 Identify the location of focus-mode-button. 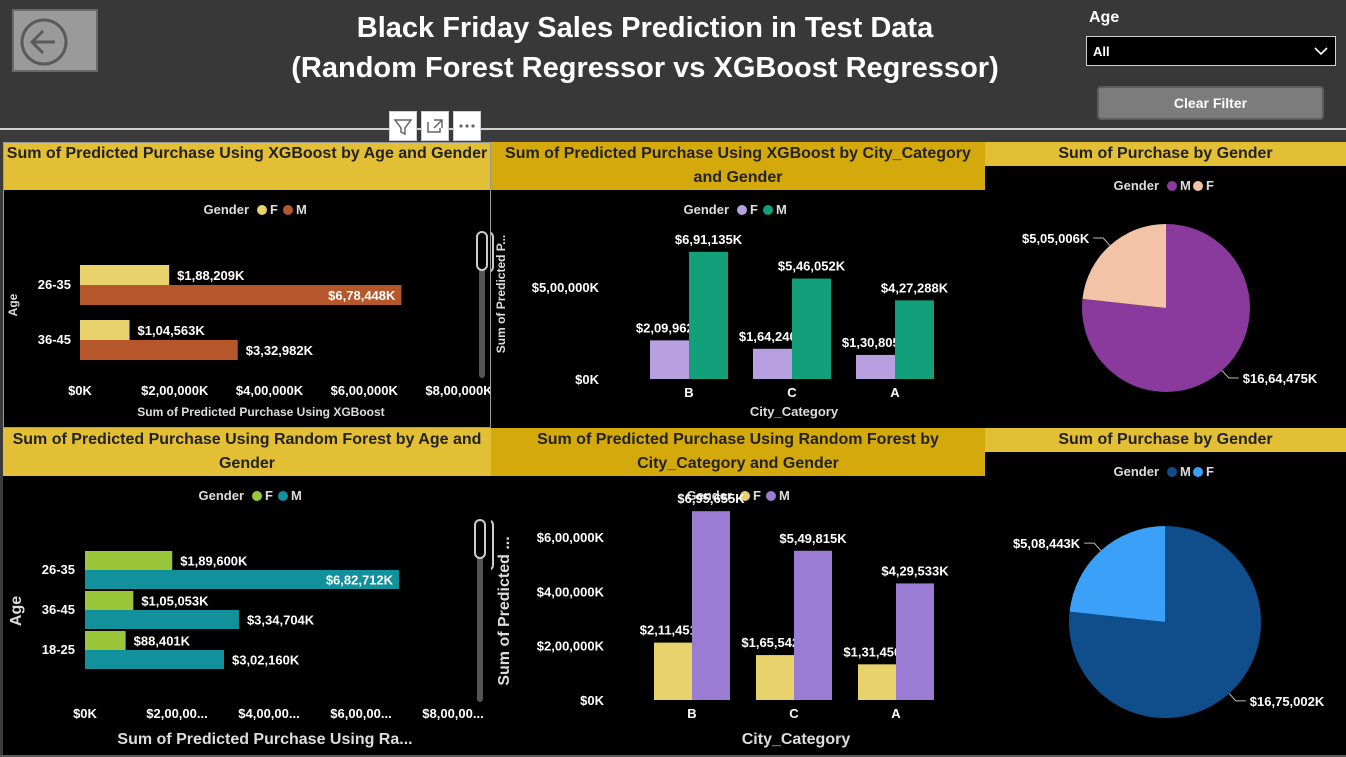
(435, 126).